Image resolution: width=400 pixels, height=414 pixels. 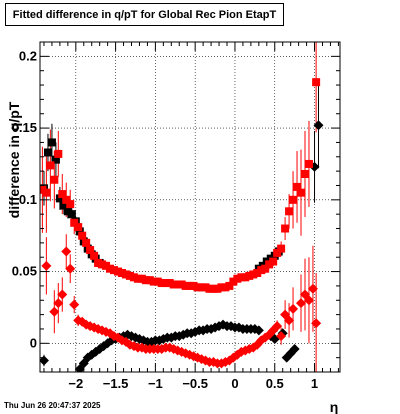 I want to click on x-tick-label: −1, so click(x=155, y=383).